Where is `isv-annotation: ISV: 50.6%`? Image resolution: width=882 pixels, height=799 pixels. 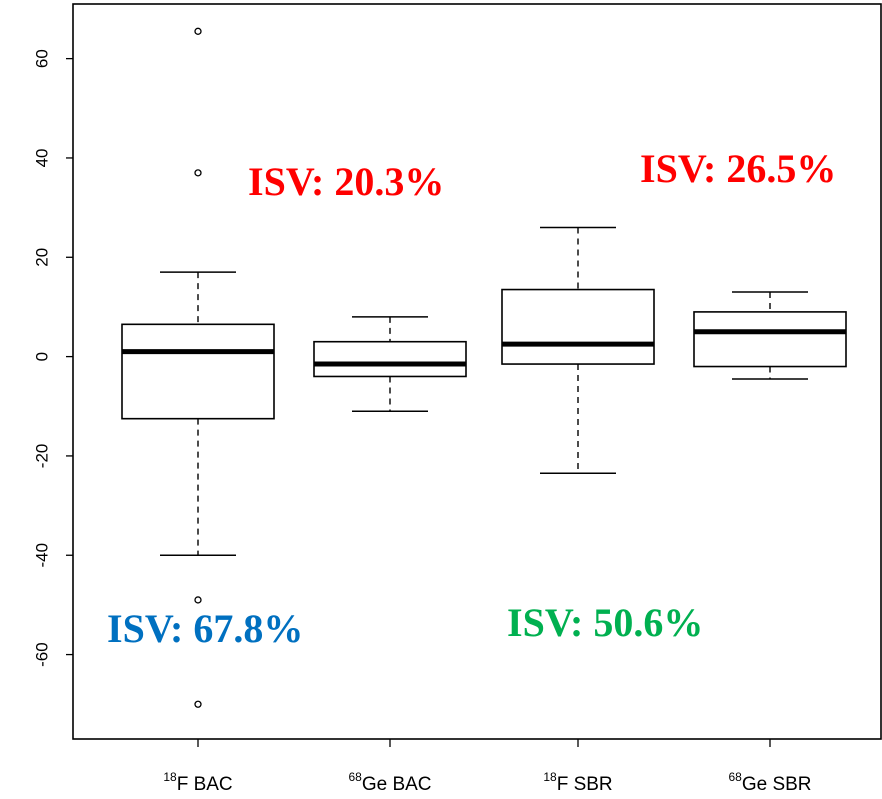 isv-annotation: ISV: 50.6% is located at coordinates (605, 622).